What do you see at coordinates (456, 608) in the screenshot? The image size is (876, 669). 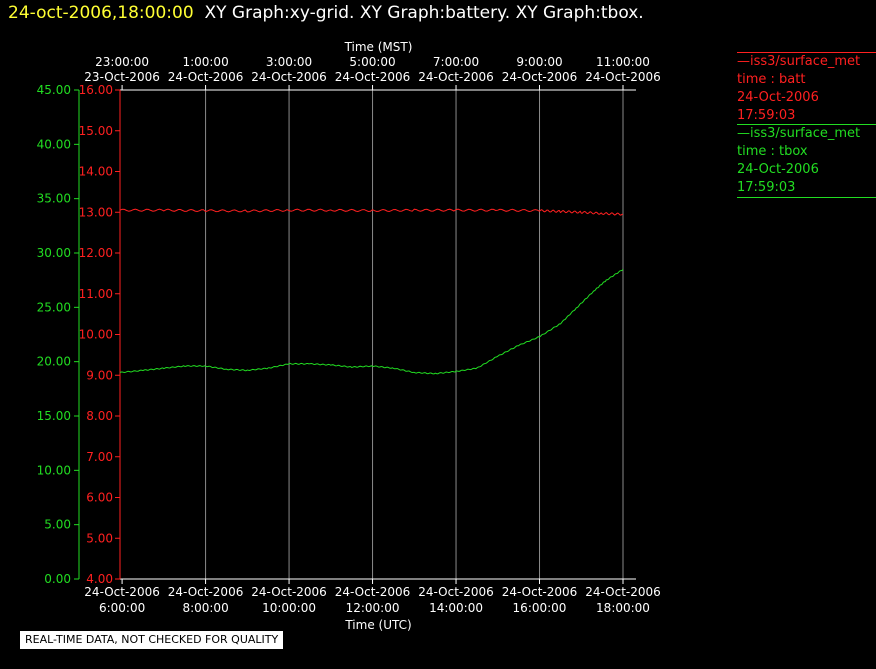 I see `bottom-tick-time: 14:00:00` at bounding box center [456, 608].